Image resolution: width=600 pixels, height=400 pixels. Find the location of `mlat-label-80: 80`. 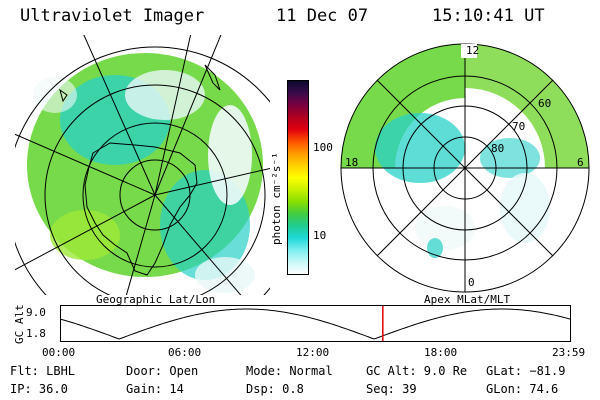

mlat-label-80: 80 is located at coordinates (498, 148).